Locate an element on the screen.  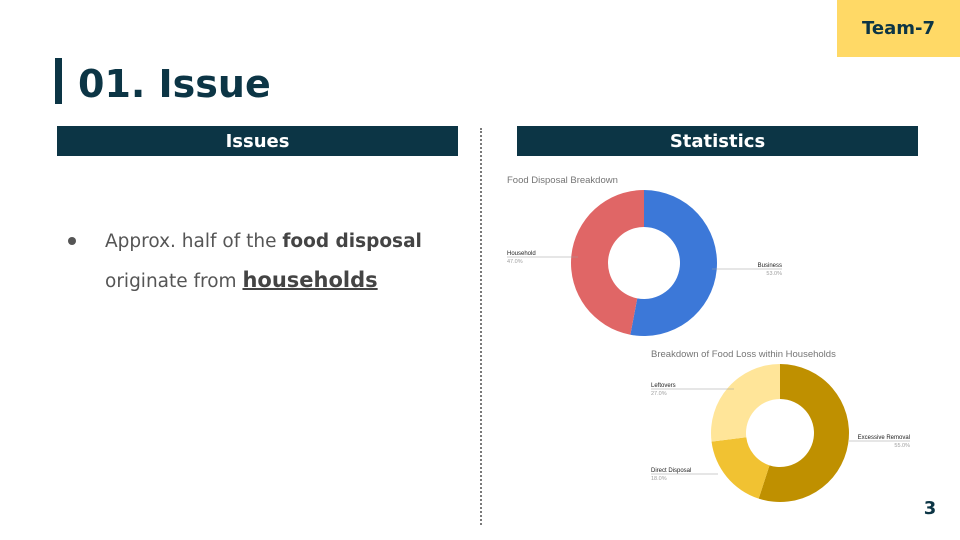
chart2-value-leftovers: 27.0% is located at coordinates (659, 394).